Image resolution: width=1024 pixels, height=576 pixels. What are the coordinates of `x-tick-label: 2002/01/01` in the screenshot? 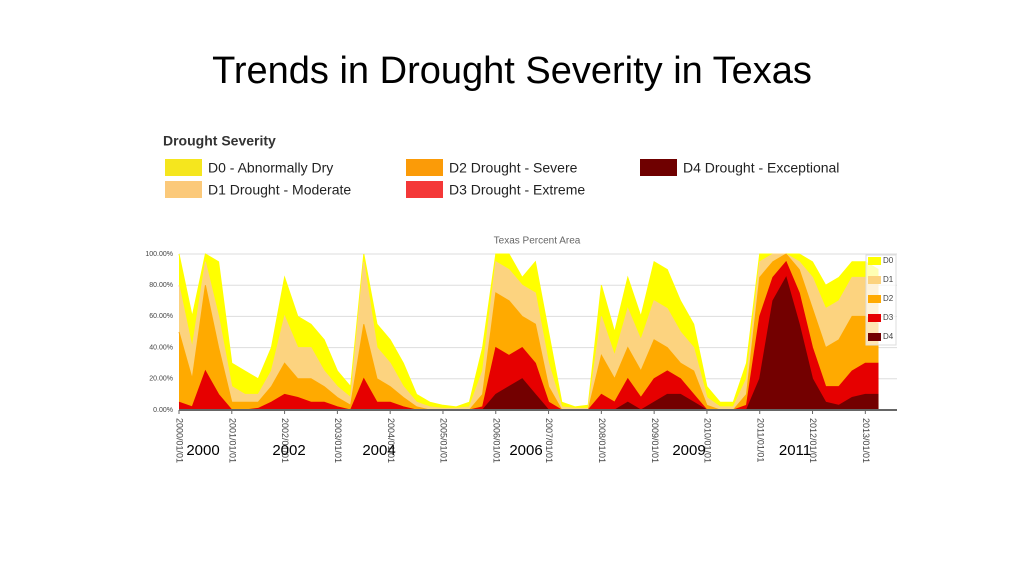 It's located at (285, 440).